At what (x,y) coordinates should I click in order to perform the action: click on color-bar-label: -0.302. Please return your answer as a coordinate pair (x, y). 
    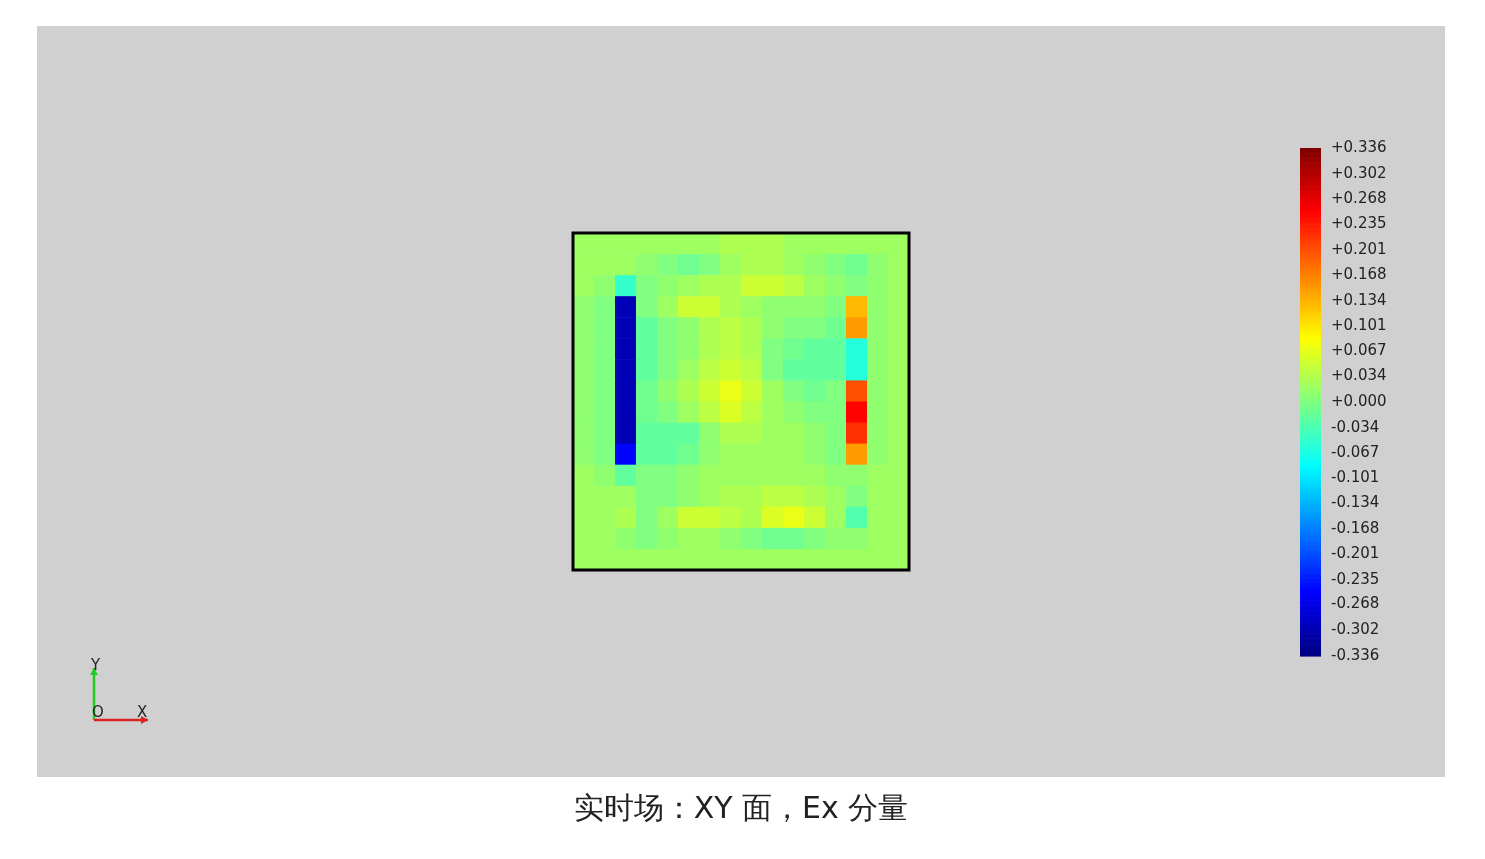
    Looking at the image, I should click on (1355, 629).